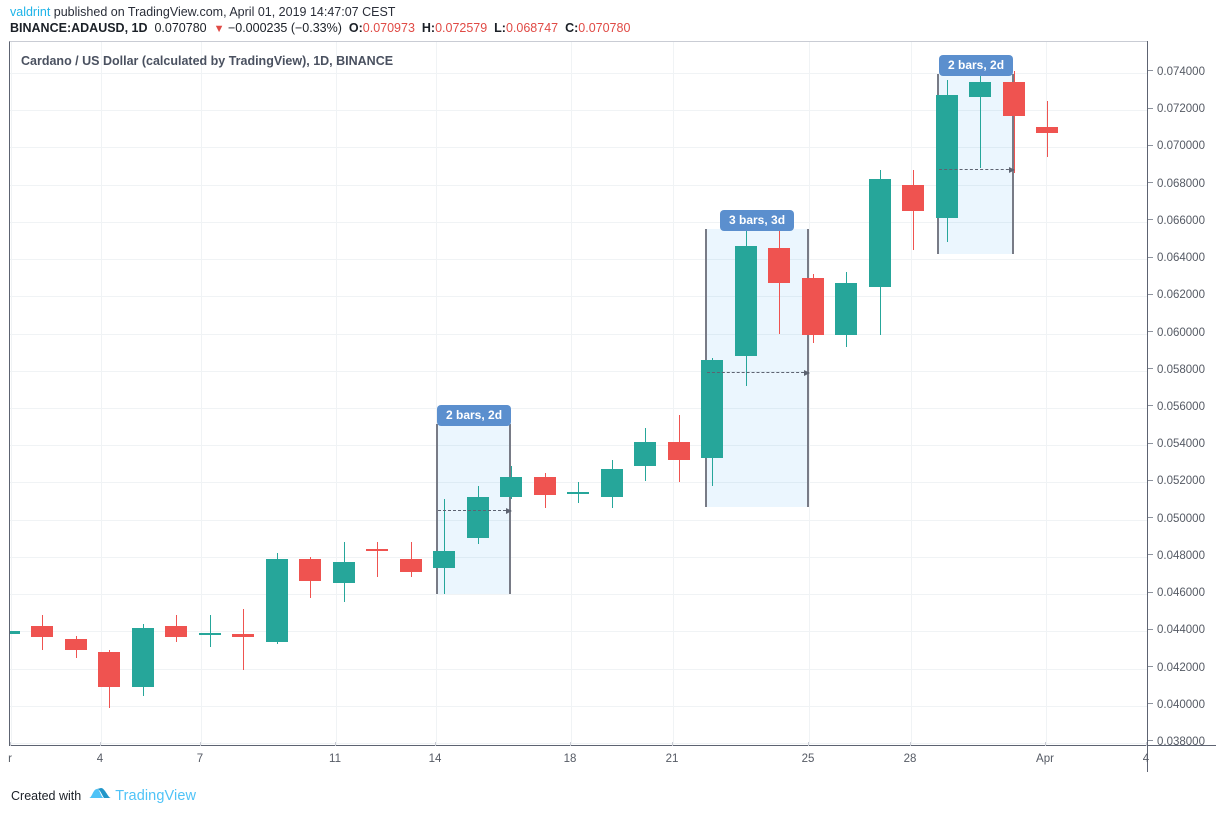 This screenshot has height=813, width=1216. What do you see at coordinates (612, 757) in the screenshot?
I see `time-axis: r 4 7 11 14 18 21 25 28 Apr 4` at bounding box center [612, 757].